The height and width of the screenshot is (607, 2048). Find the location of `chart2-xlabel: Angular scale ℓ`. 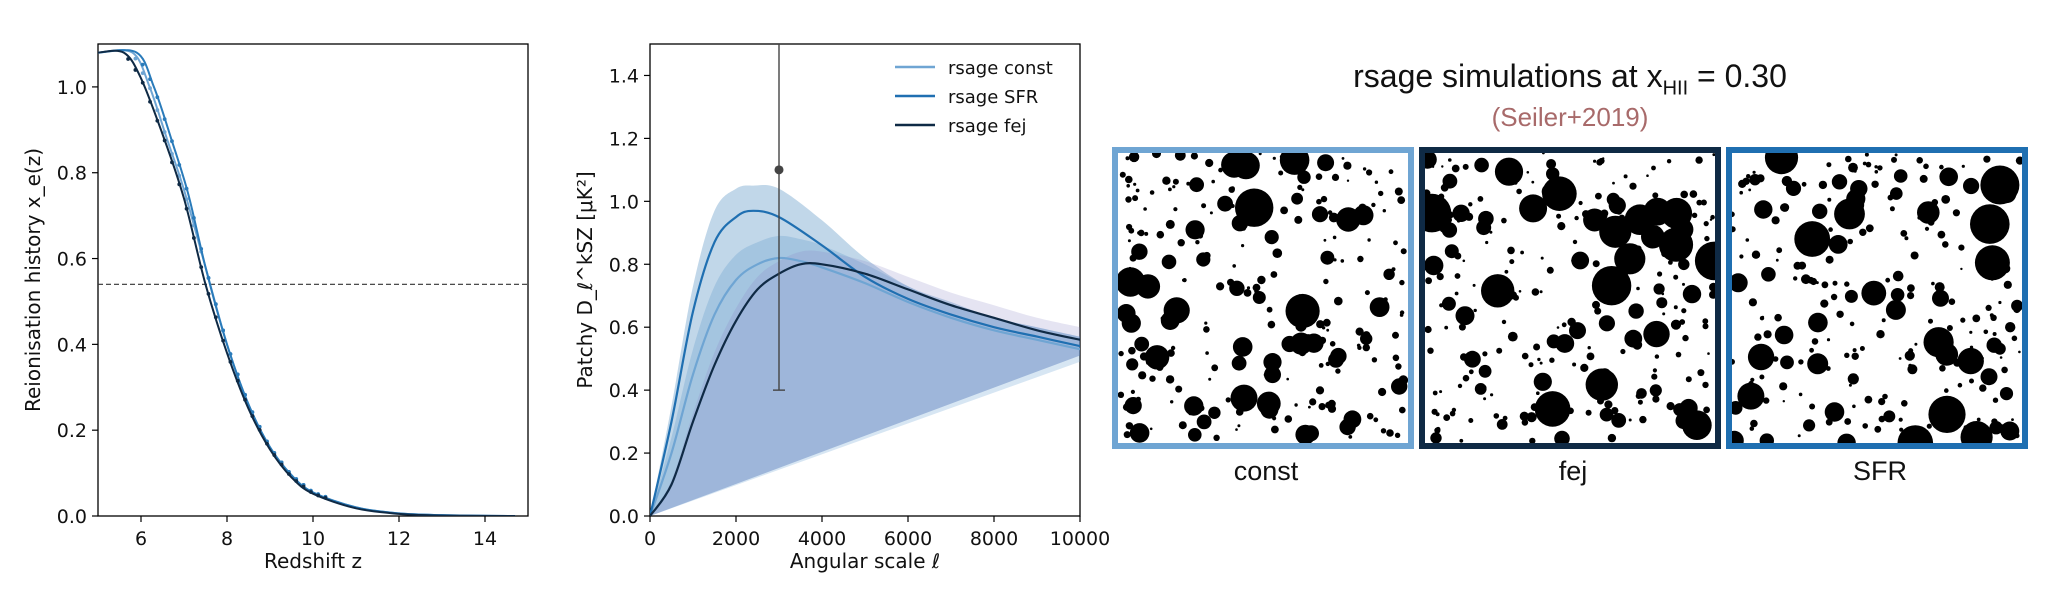

chart2-xlabel: Angular scale ℓ is located at coordinates (865, 561).